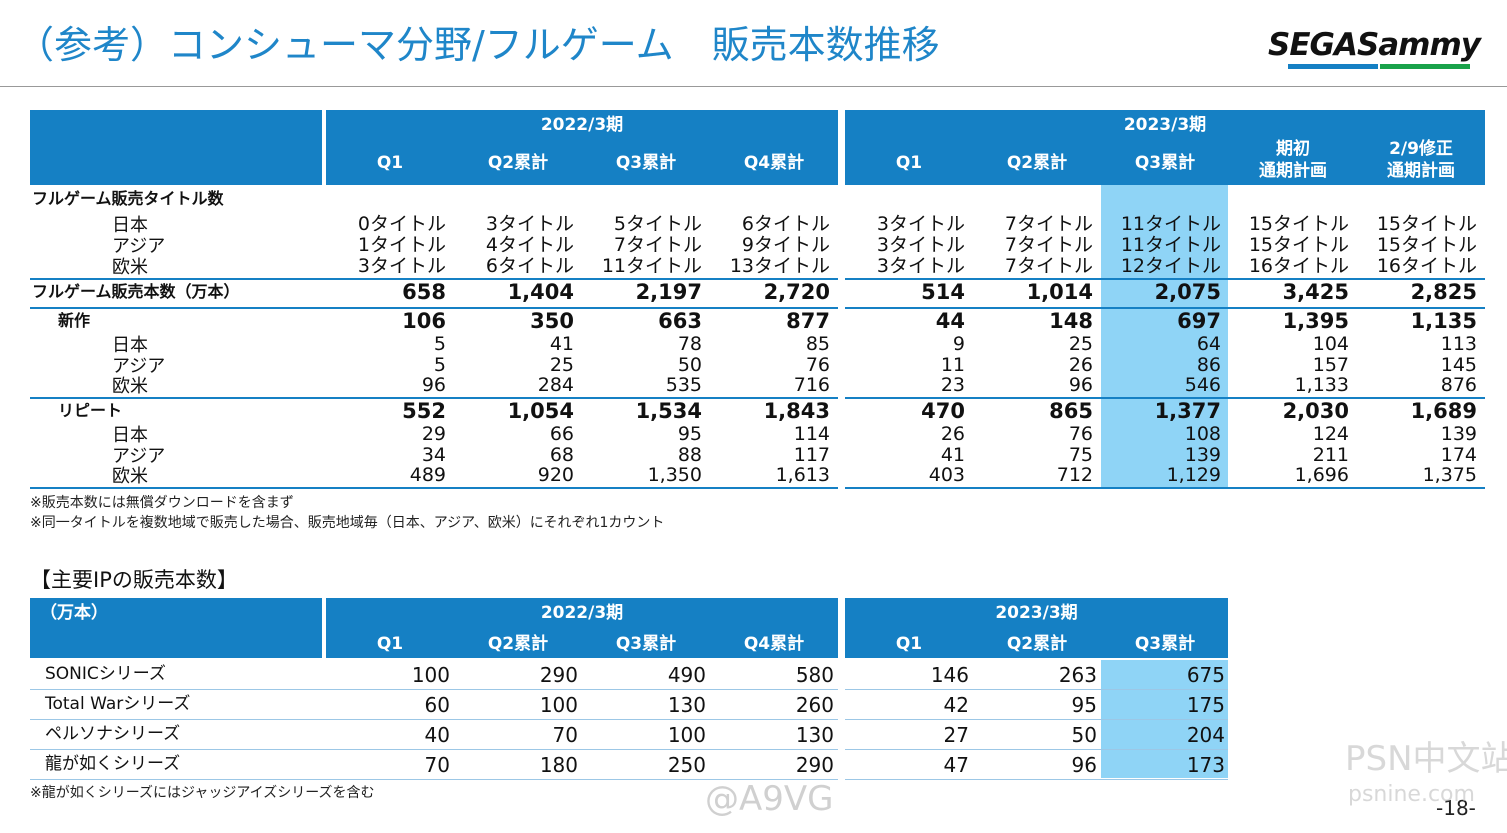 The width and height of the screenshot is (1507, 833). I want to click on cell: 1,054, so click(540, 411).